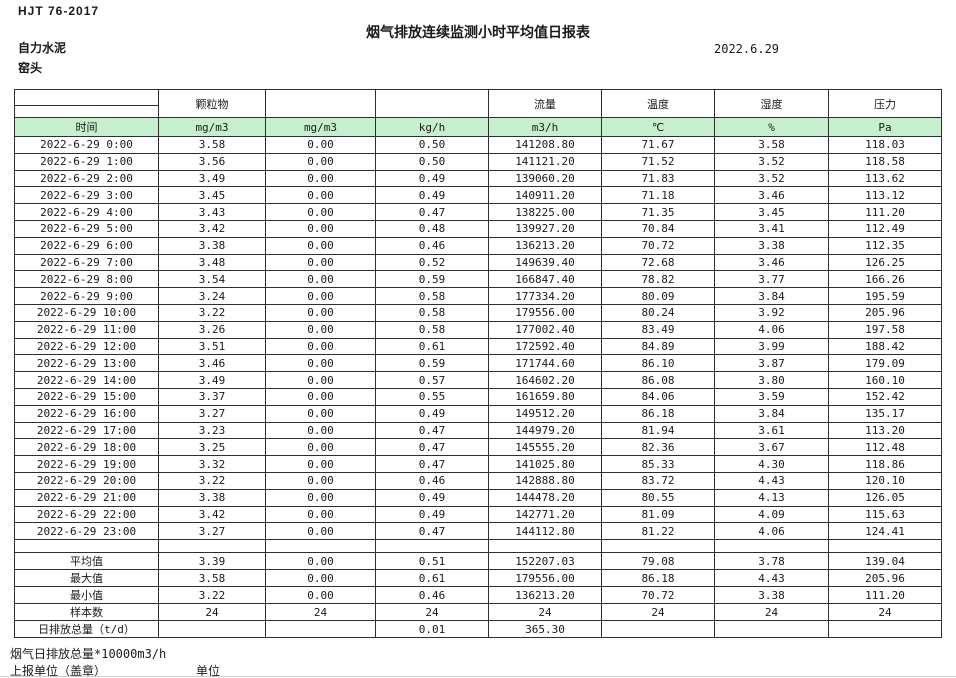  I want to click on value-cell: 205.96, so click(885, 312).